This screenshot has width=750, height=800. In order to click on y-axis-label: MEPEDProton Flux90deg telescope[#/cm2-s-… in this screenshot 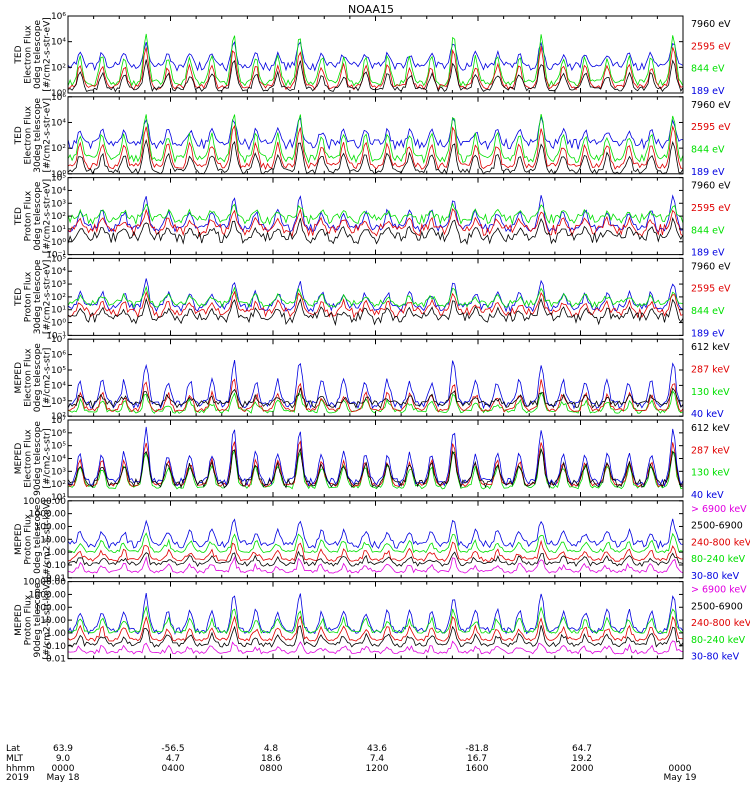, I will do `click(33, 619)`.